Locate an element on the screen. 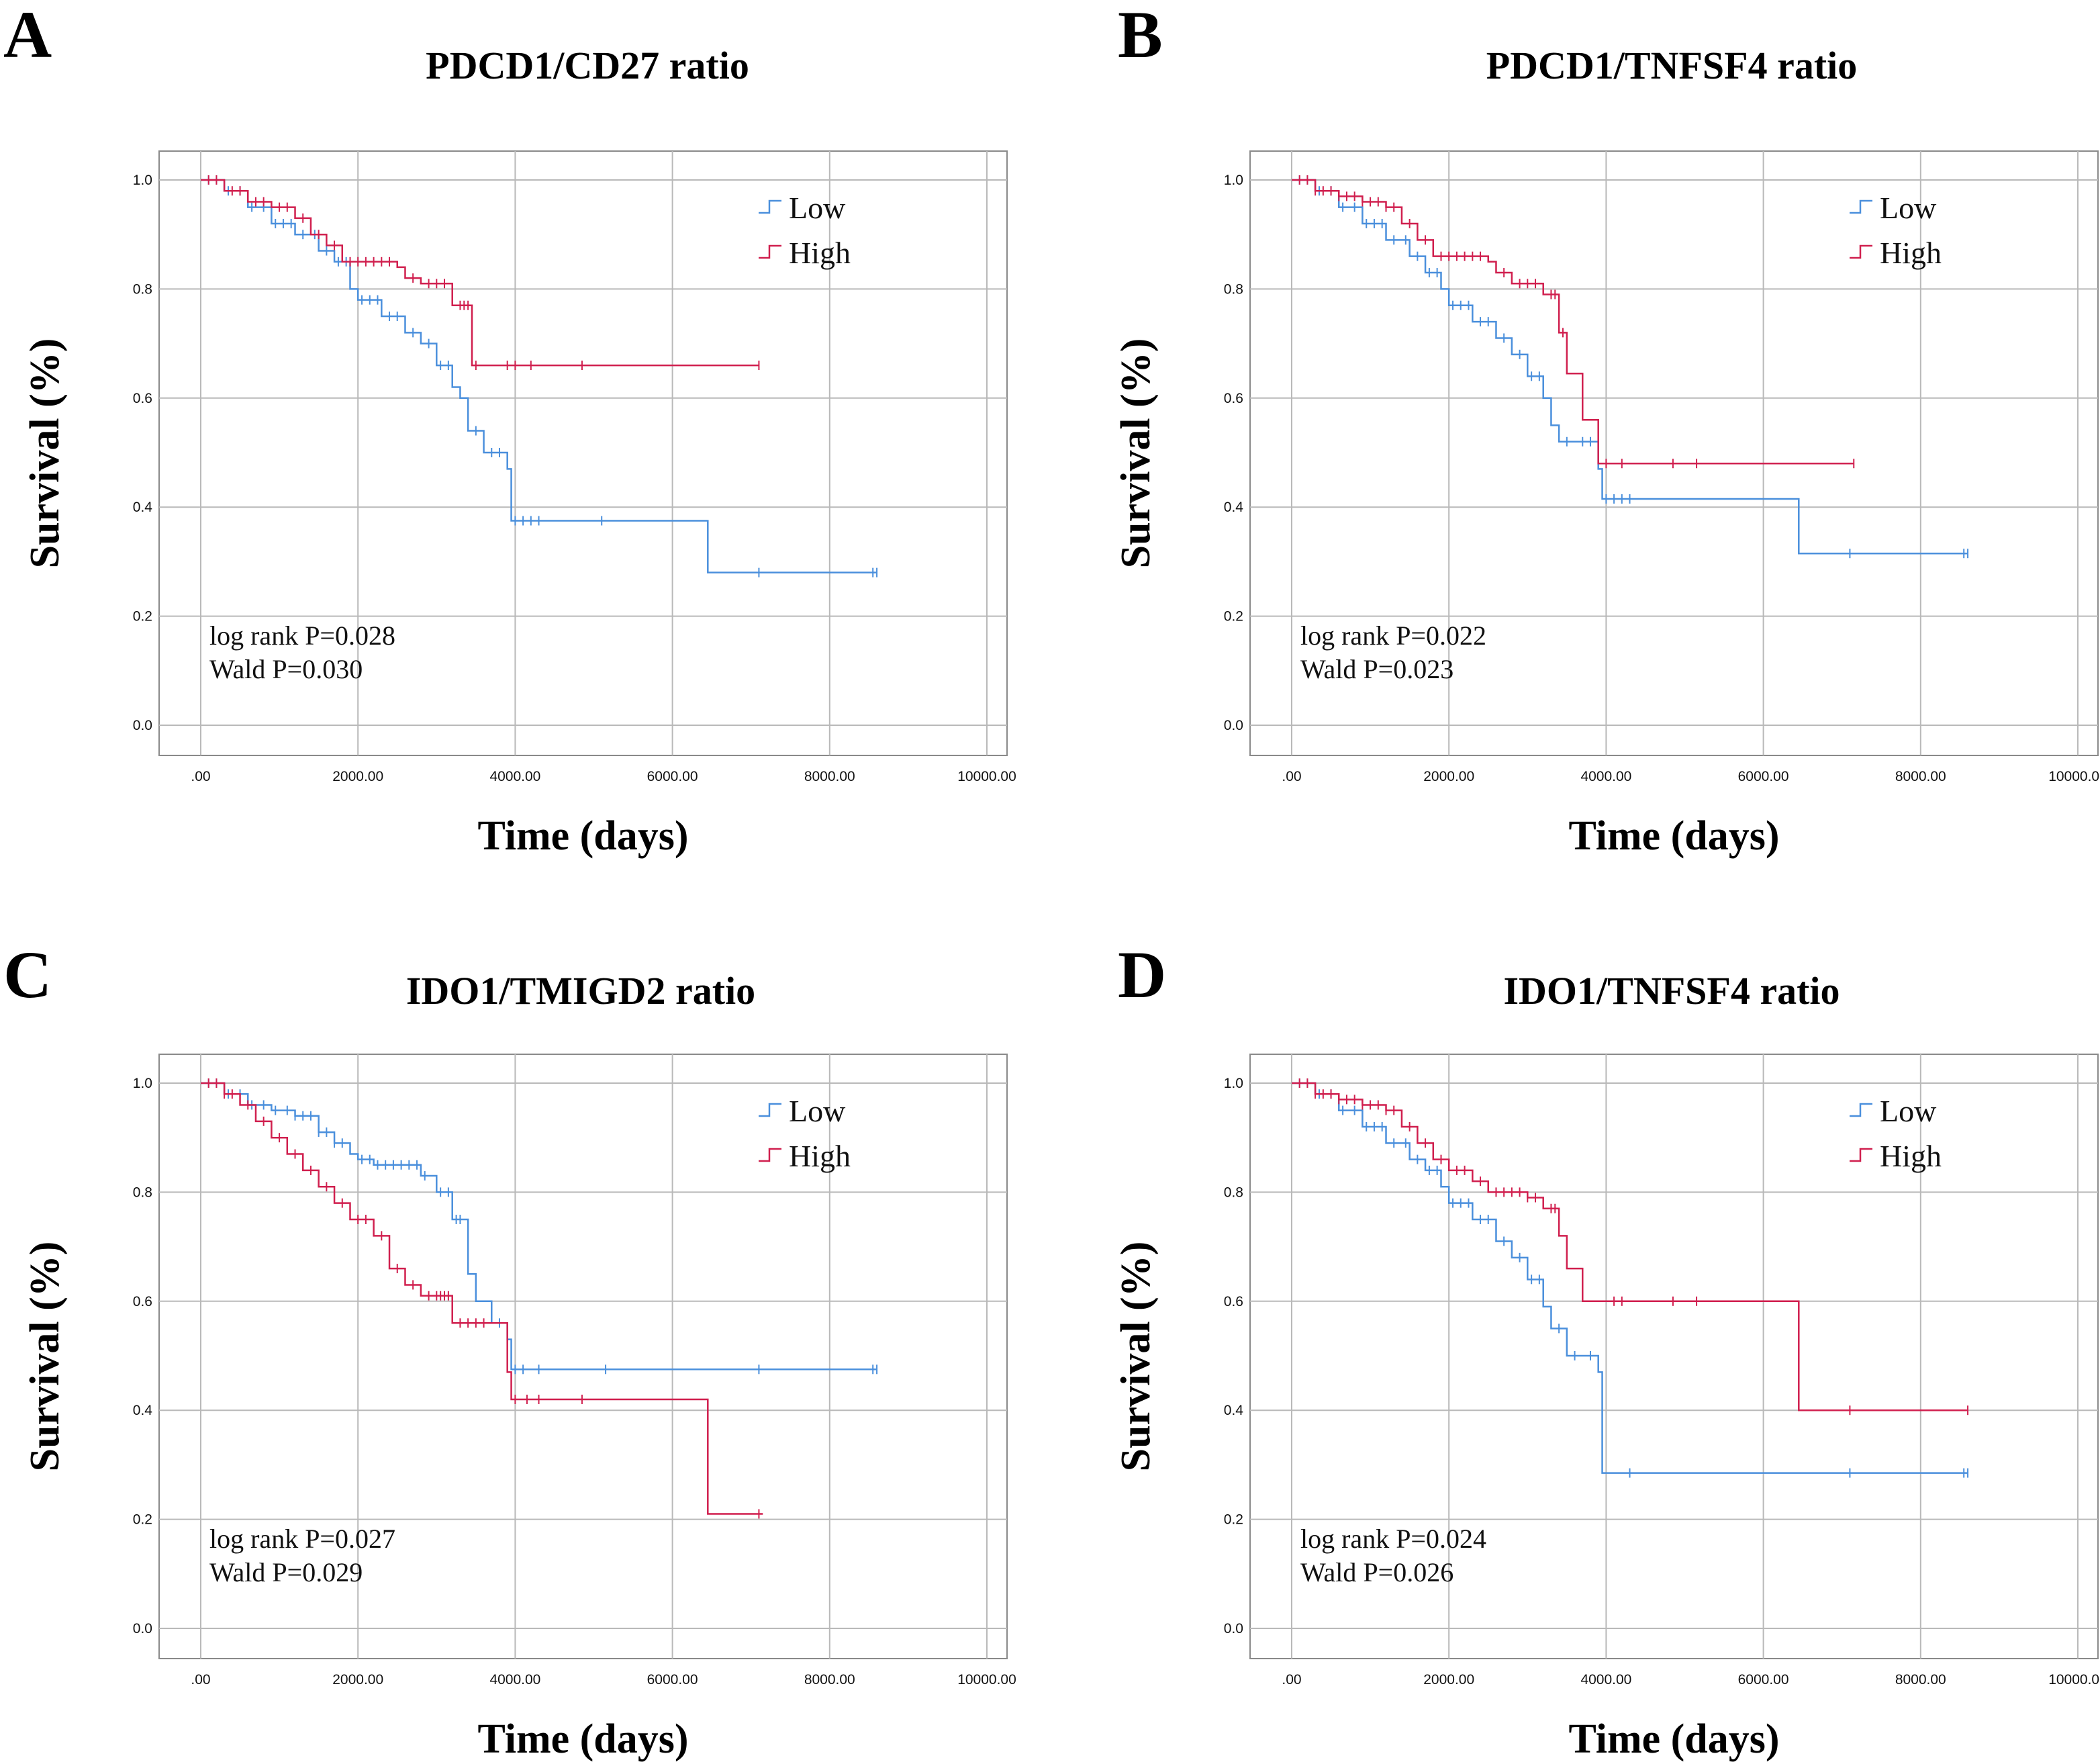 The image size is (2100, 1762). stat-annotation: Wald P=0.023 is located at coordinates (1376, 669).